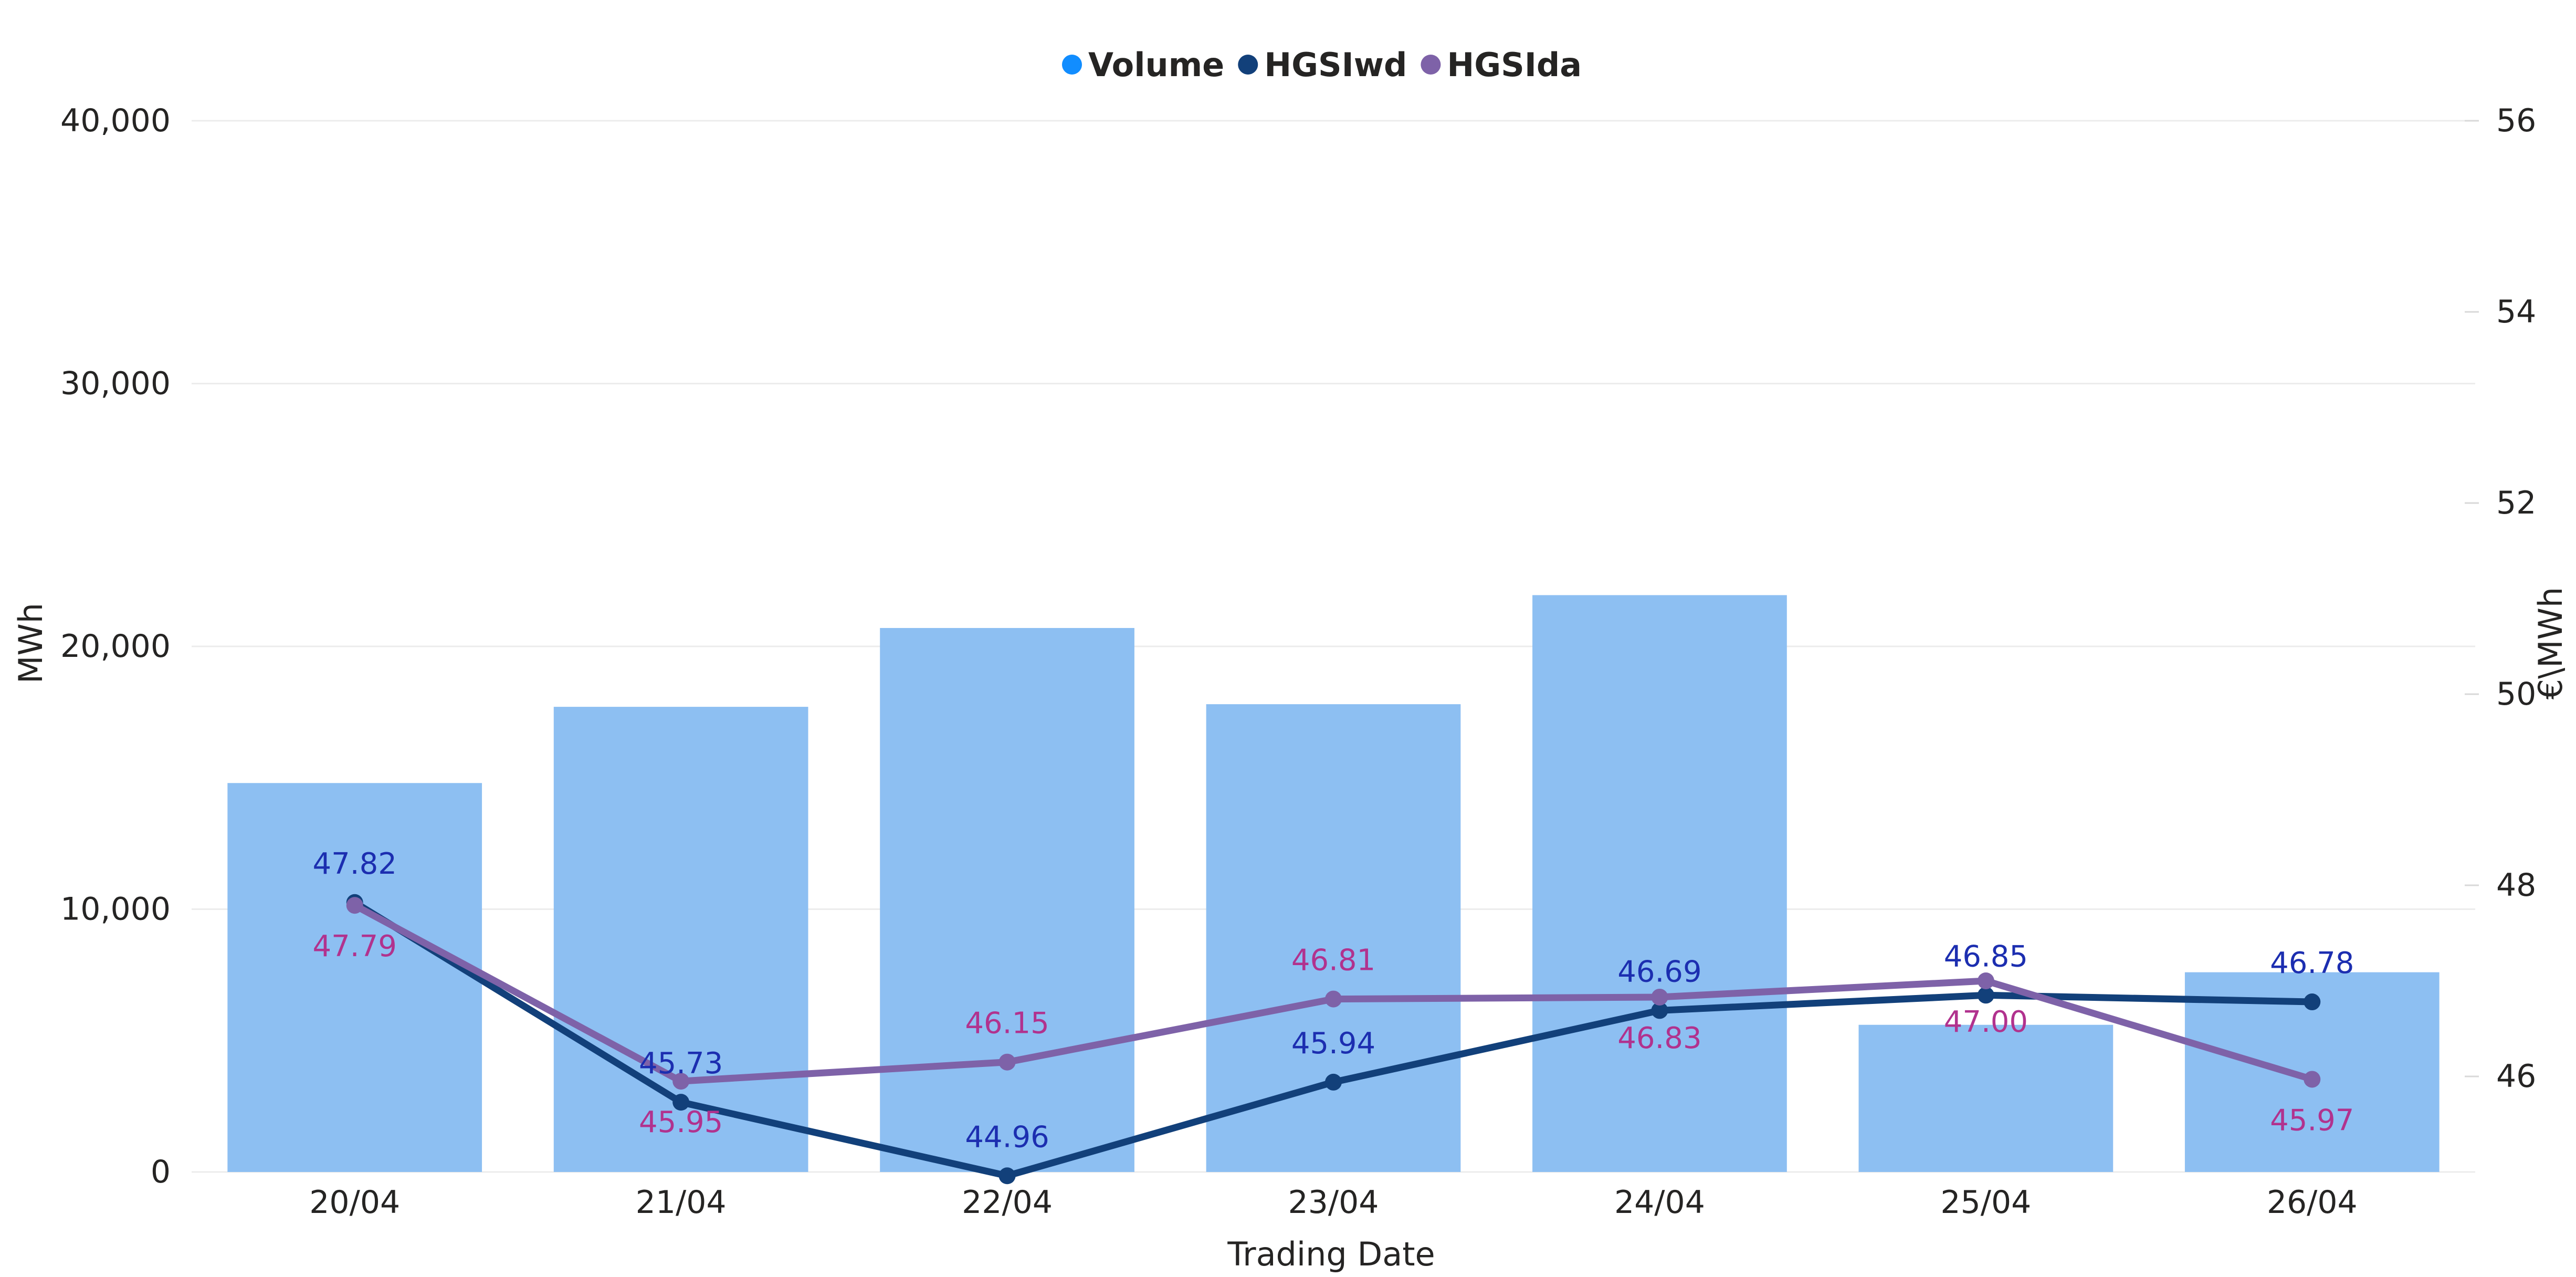 Image resolution: width=2576 pixels, height=1277 pixels. I want to click on left-tick-label: 30,000, so click(116, 383).